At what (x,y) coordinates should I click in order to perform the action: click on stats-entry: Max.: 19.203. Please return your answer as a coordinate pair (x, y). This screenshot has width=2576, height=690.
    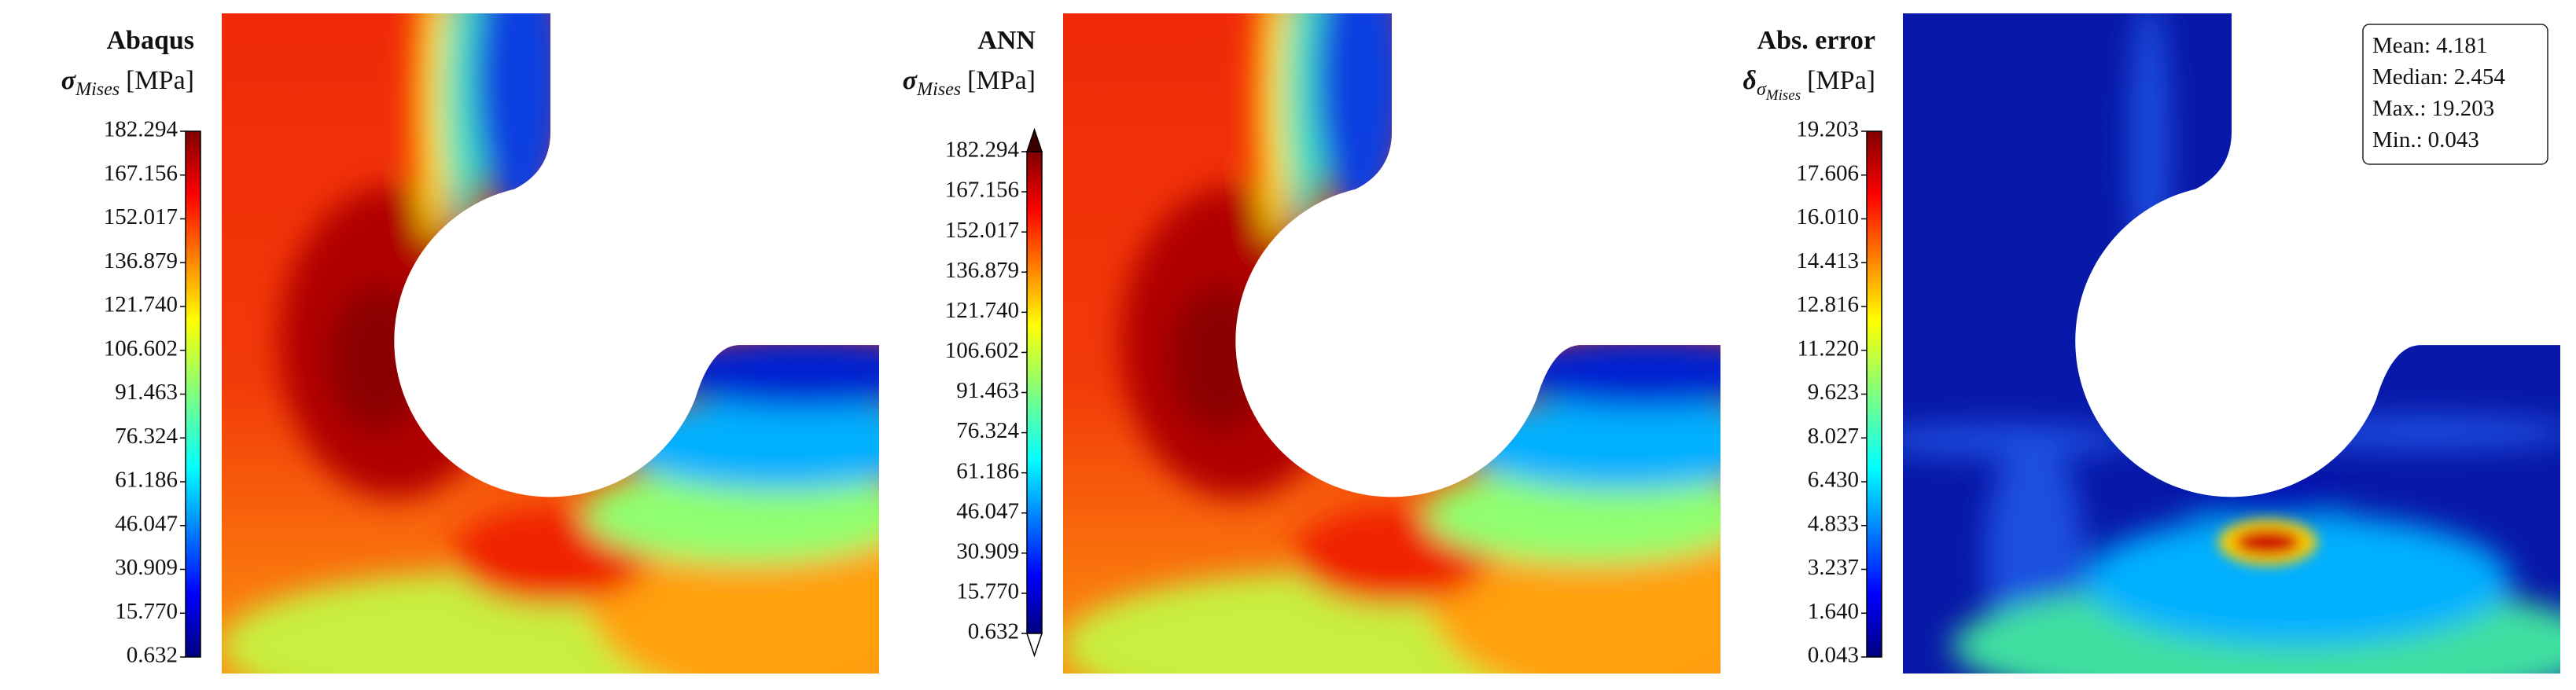
    Looking at the image, I should click on (2433, 108).